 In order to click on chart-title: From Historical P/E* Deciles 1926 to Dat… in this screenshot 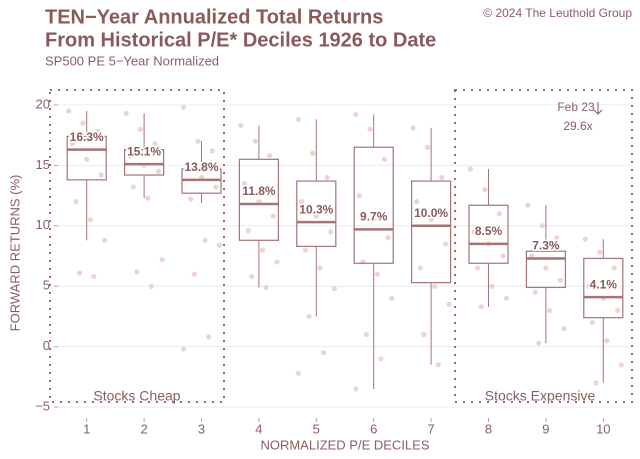, I will do `click(240, 40)`.